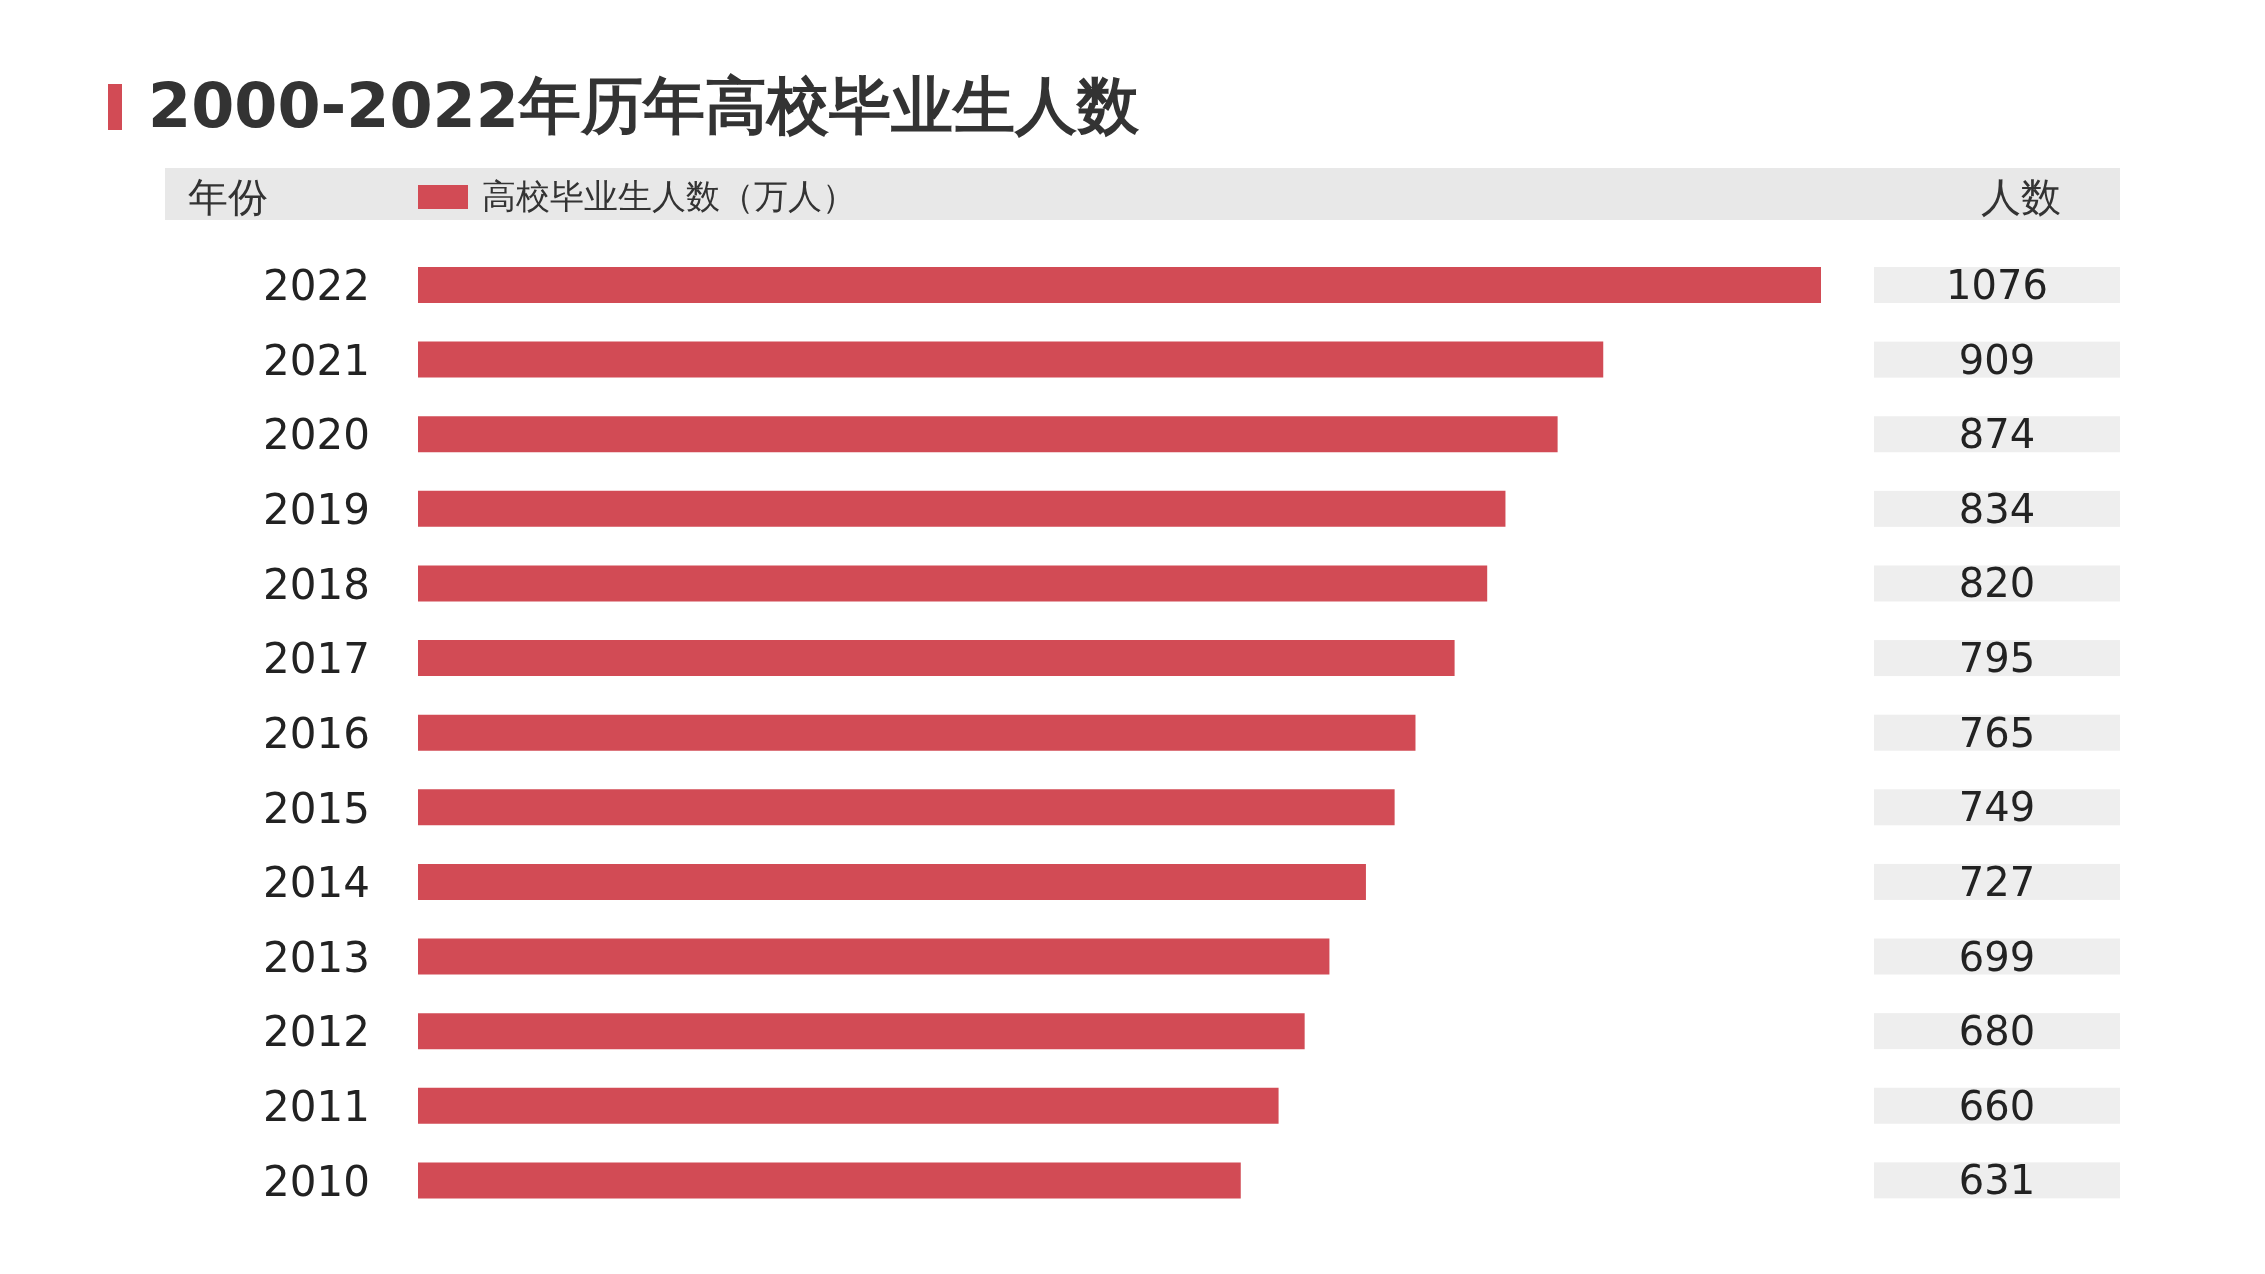 This screenshot has width=2265, height=1274. Describe the element at coordinates (643, 106) in the screenshot. I see `chart-title: 2000-2022年历年高校毕业生人数` at that location.